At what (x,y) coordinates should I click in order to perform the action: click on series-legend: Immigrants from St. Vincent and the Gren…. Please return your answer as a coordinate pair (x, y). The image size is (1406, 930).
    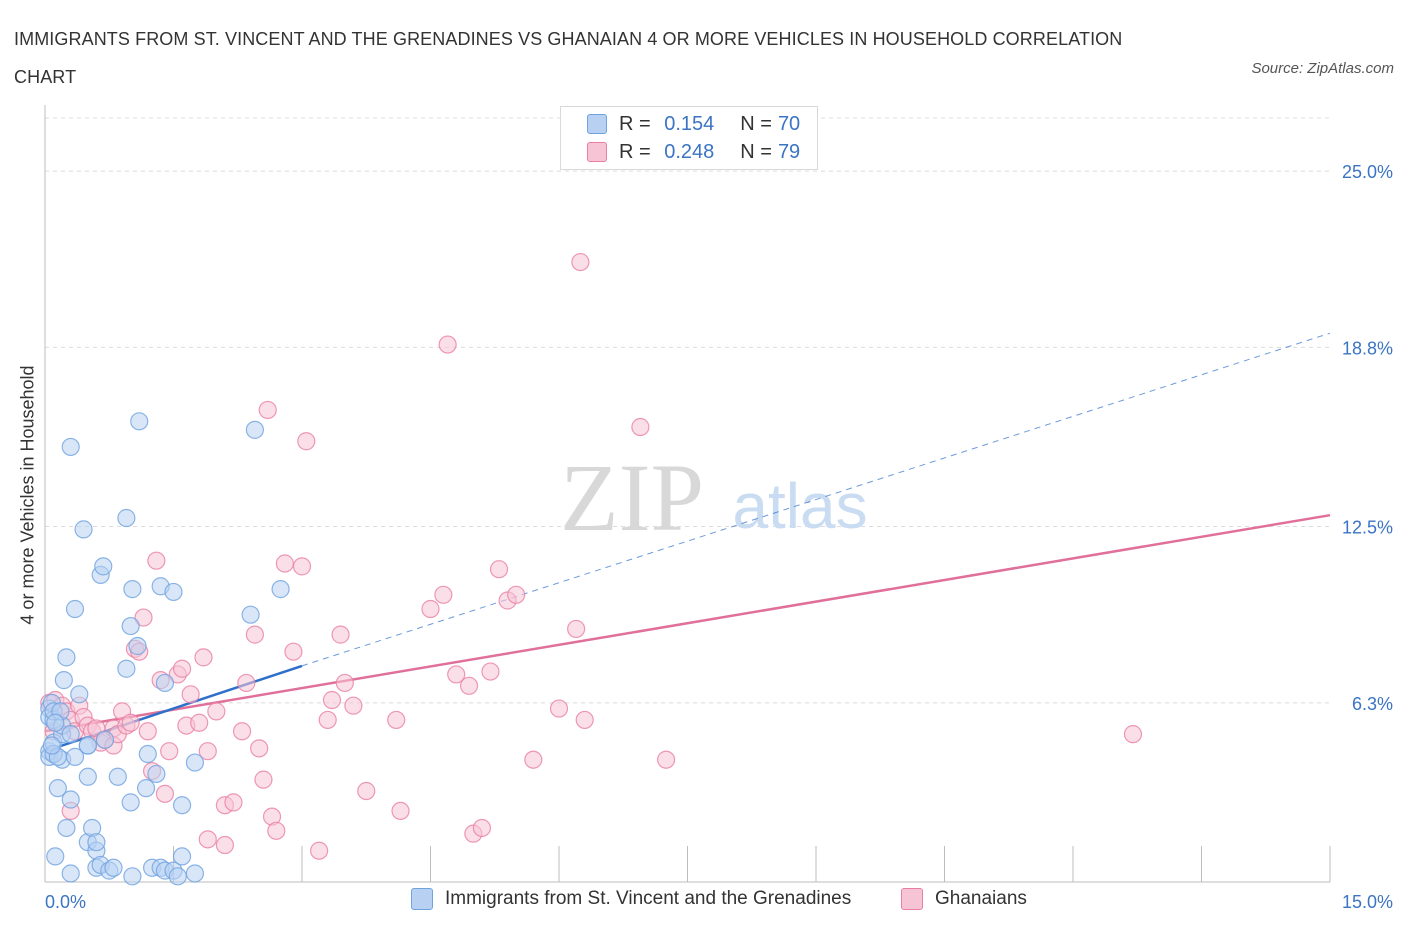
    Looking at the image, I should click on (703, 902).